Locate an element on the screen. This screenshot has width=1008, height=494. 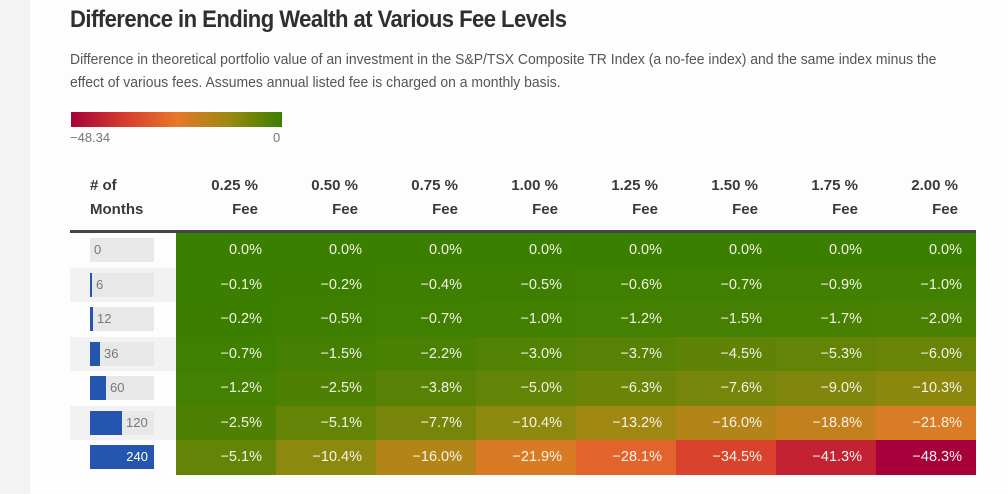
heatmap-cell: −28.1% is located at coordinates (626, 457).